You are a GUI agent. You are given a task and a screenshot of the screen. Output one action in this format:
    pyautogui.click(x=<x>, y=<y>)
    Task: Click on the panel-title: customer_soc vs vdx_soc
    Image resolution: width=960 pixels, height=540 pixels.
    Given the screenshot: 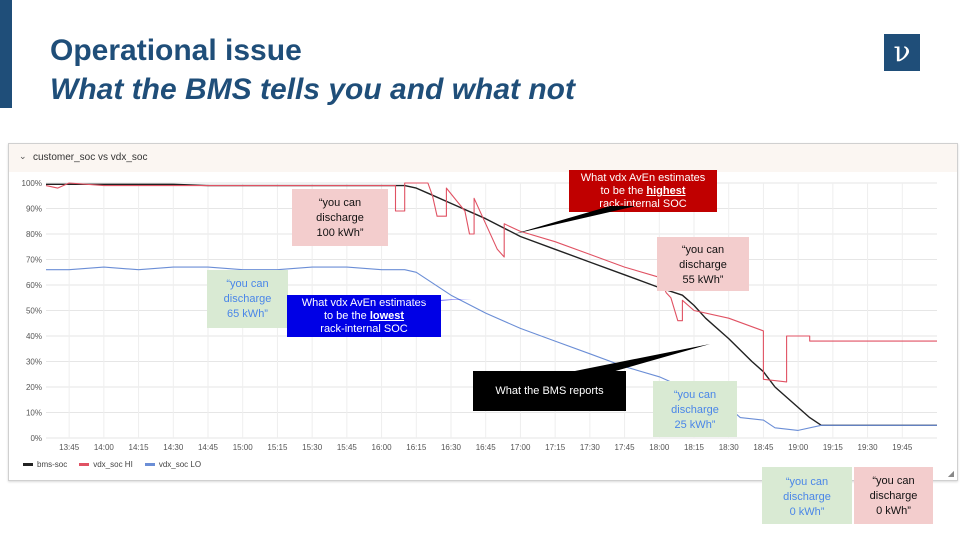 What is the action you would take?
    pyautogui.click(x=90, y=157)
    